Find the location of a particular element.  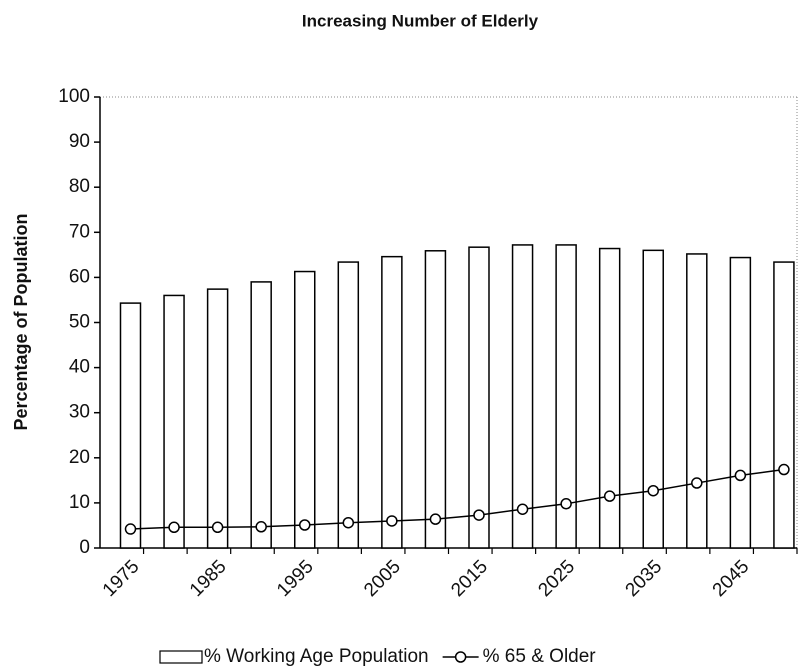

y-tick-label: 10 is located at coordinates (79, 502).